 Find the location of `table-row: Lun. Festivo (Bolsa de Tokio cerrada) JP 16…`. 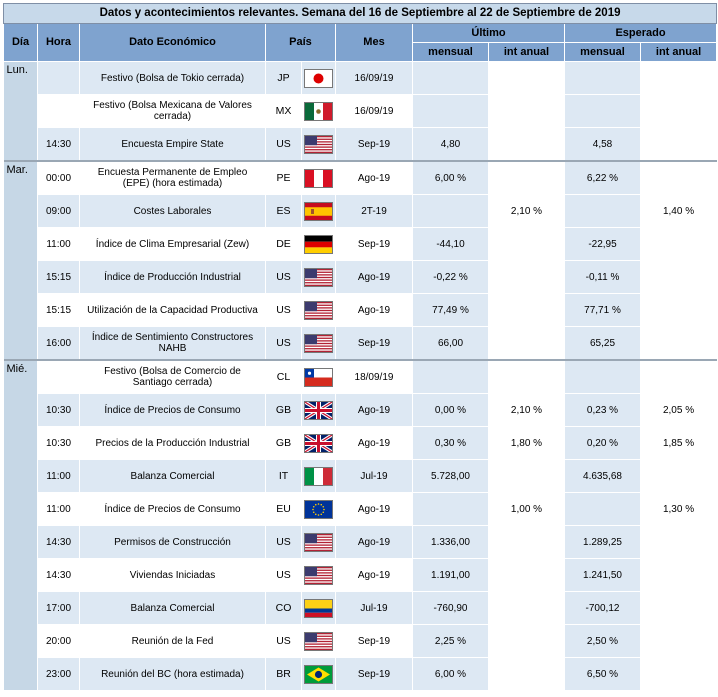

table-row: Lun. Festivo (Bolsa de Tokio cerrada) JP 16… is located at coordinates (360, 111).